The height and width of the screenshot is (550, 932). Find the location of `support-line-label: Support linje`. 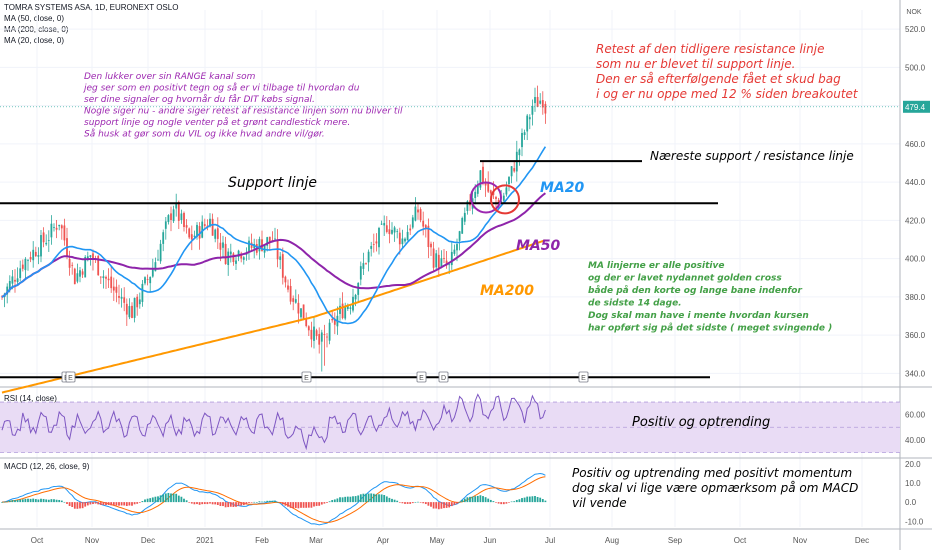

support-line-label: Support linje is located at coordinates (272, 183).